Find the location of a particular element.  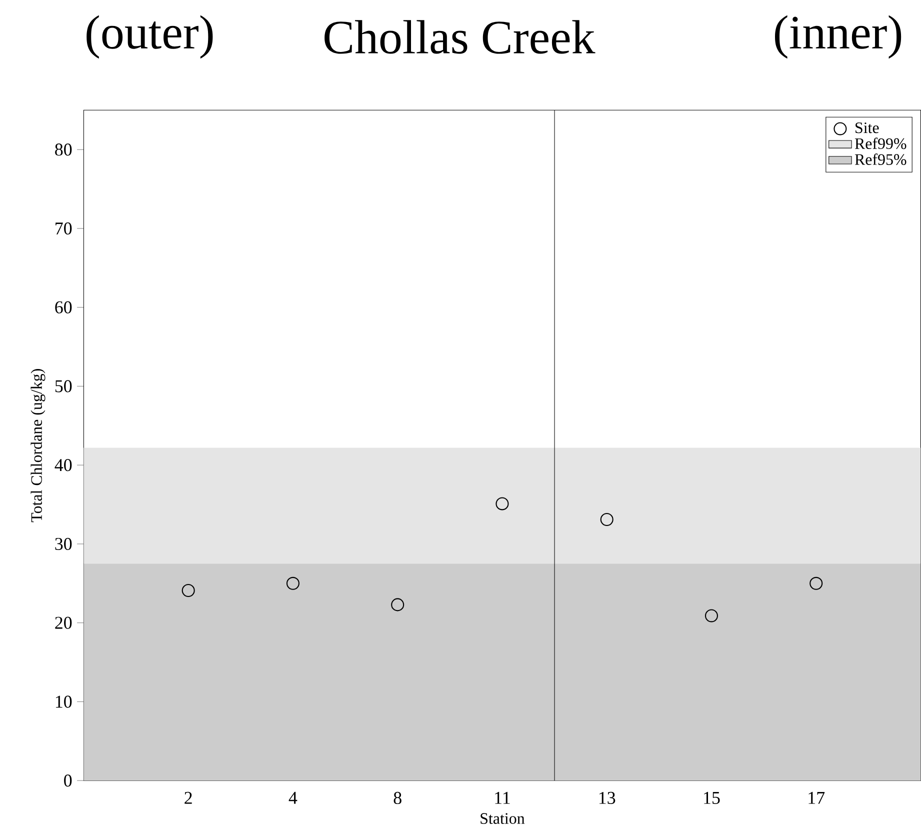

y-axis-title: Total Chlordane (ug/kg) is located at coordinates (38, 445).